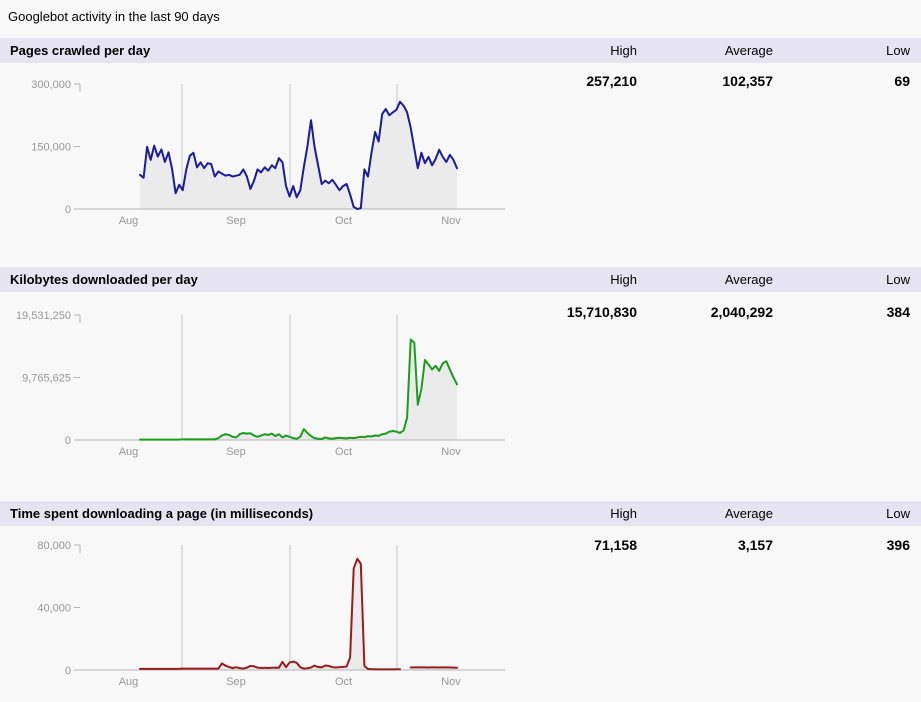 The height and width of the screenshot is (702, 921). I want to click on stat-value-high: 257,210, so click(611, 81).